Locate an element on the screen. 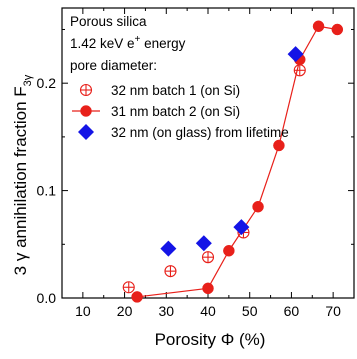  x-tick-label: 10 is located at coordinates (83, 311).